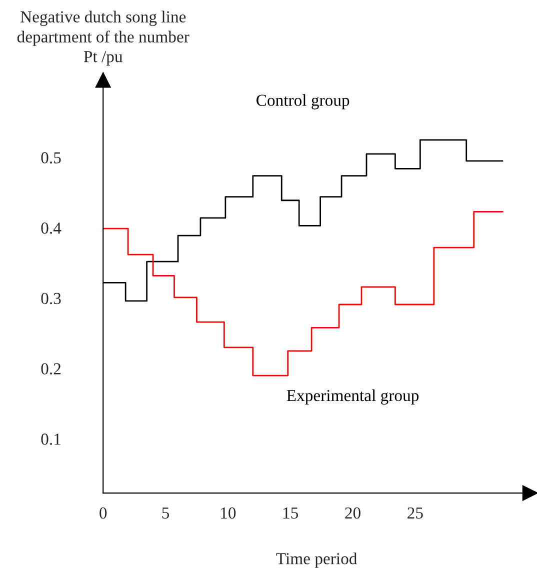 The height and width of the screenshot is (568, 537). I want to click on y-tick-label: 0.4, so click(51, 228).